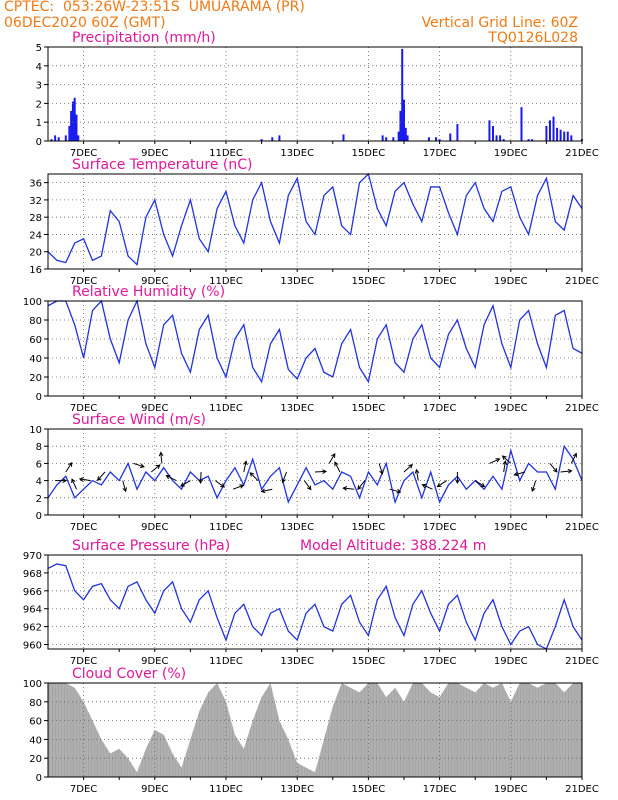 The image size is (618, 800). What do you see at coordinates (32, 574) in the screenshot?
I see `y-tick-label: 968` at bounding box center [32, 574].